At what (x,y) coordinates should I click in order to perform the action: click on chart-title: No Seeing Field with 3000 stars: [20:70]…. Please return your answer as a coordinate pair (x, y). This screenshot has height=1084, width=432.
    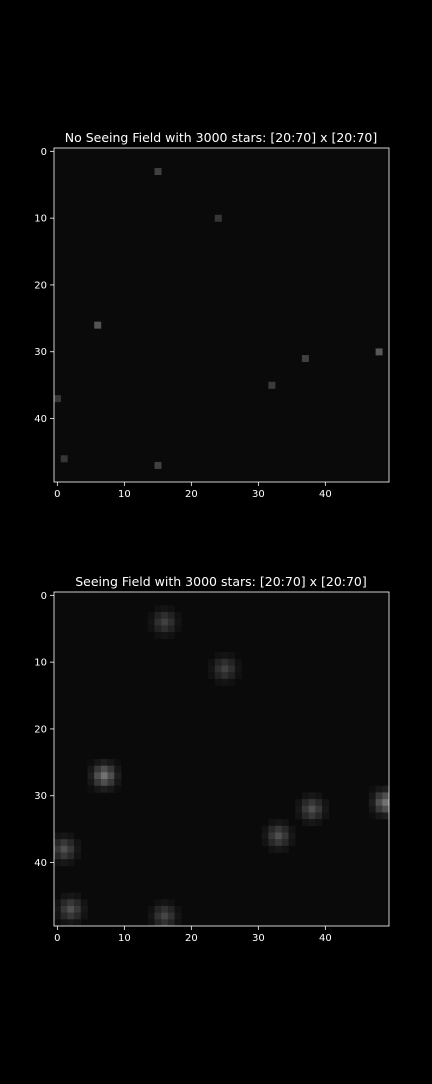
    Looking at the image, I should click on (221, 137).